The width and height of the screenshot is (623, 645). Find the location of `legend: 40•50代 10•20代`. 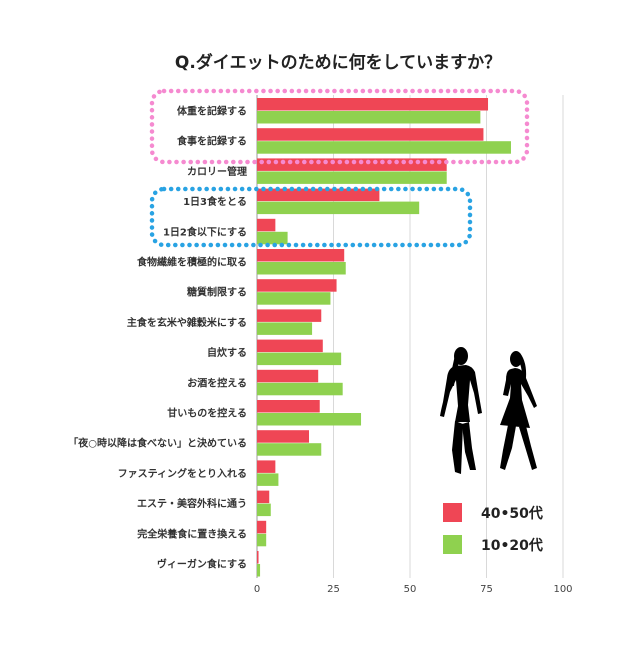

legend: 40•50代 10•20代 is located at coordinates (493, 528).